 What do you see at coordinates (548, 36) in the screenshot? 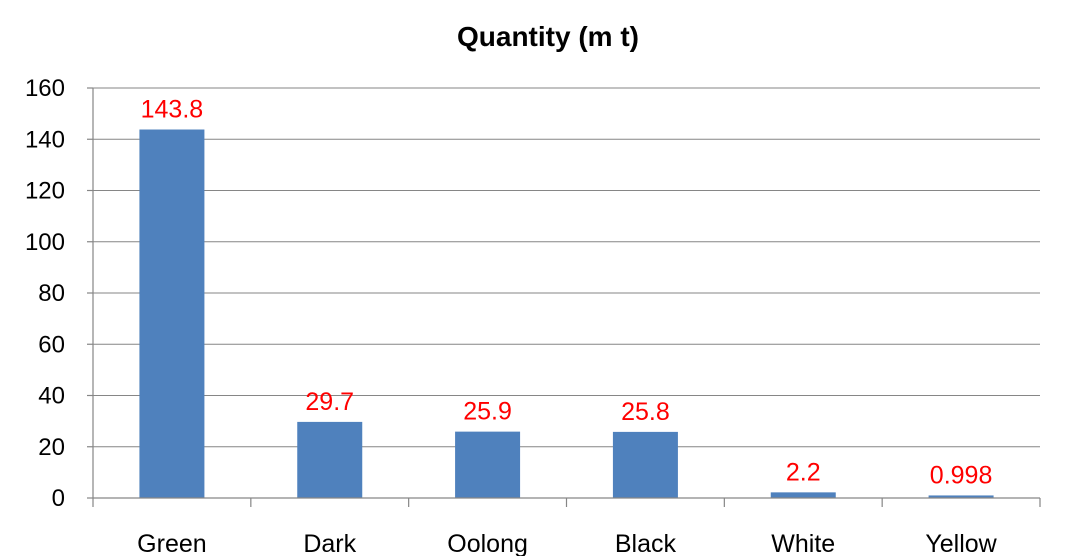
I see `chart-title: Quantity (m t)` at bounding box center [548, 36].